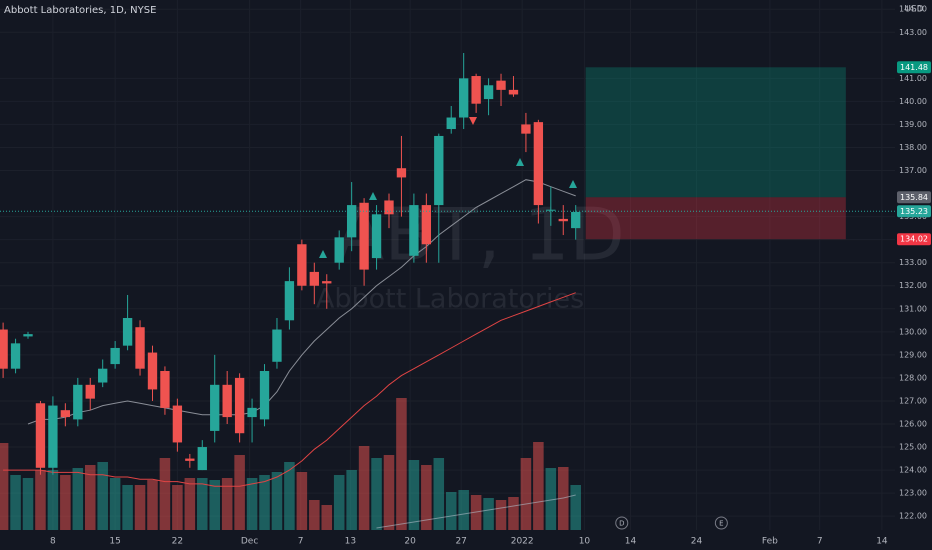  Describe the element at coordinates (249, 542) in the screenshot. I see `x-tick-label: Dec` at that location.